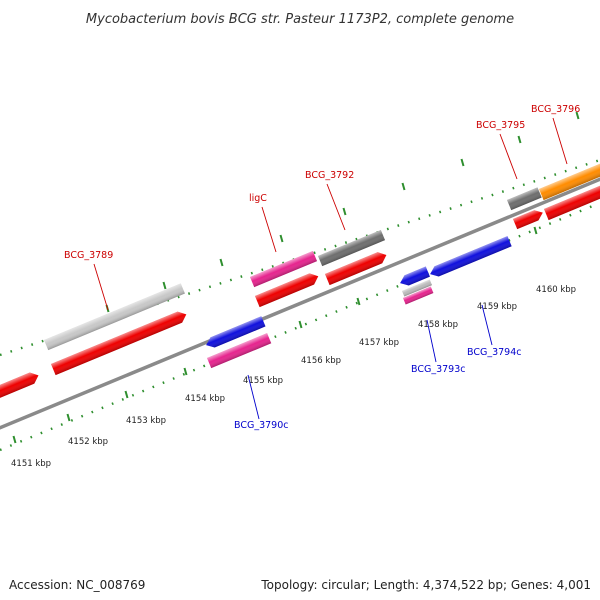 Image resolution: width=600 pixels, height=600 pixels. I want to click on scale-label: 4155 kbp, so click(263, 381).